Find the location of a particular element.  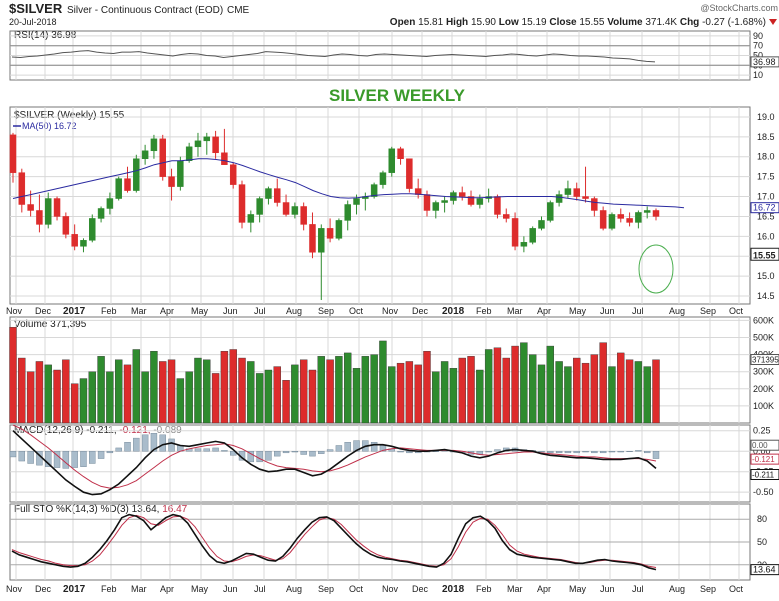

macd-zero-tag-label: 0.00 is located at coordinates (760, 445).